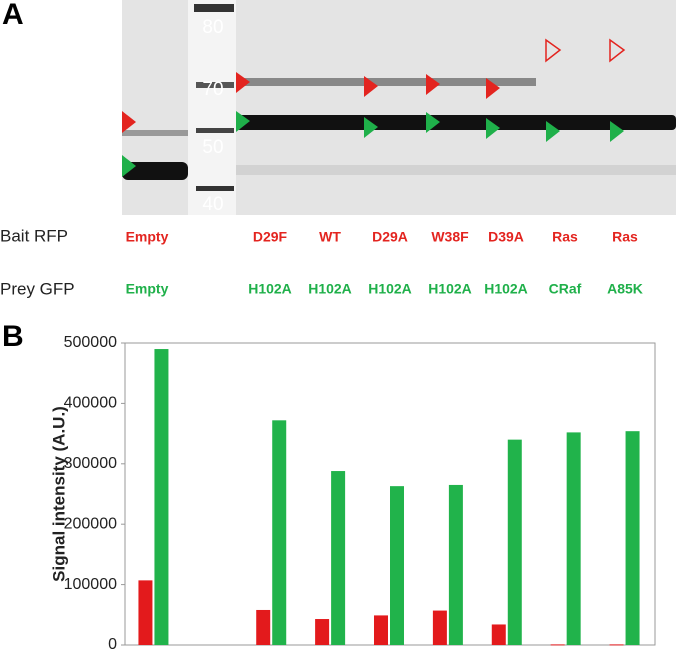 This screenshot has width=676, height=654. I want to click on y-tick-label: 200000, so click(90, 523).